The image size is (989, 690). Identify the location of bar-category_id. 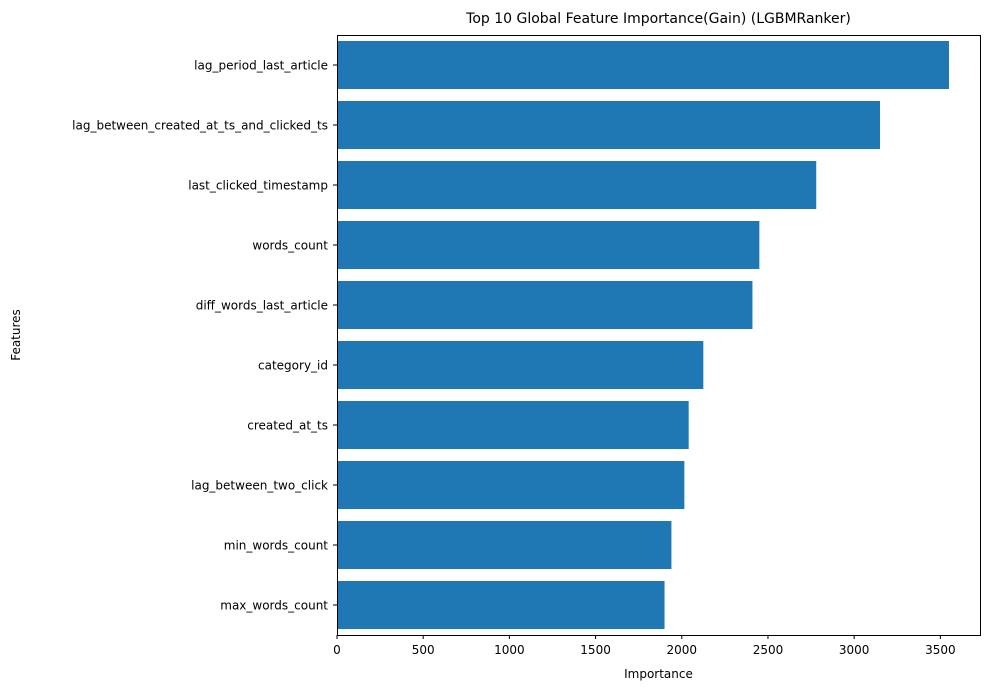
(520, 365).